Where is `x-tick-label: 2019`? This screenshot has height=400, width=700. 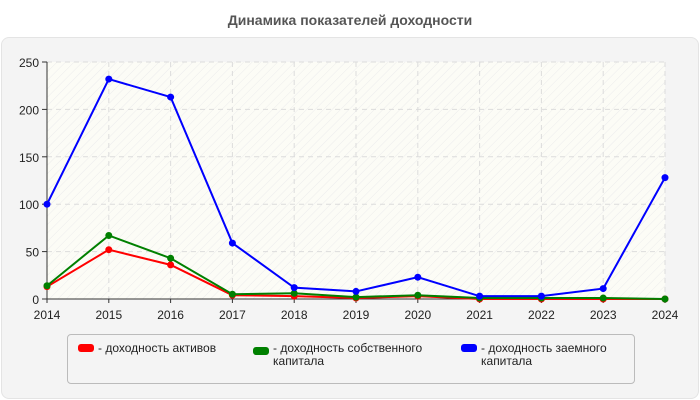
x-tick-label: 2019 is located at coordinates (356, 315).